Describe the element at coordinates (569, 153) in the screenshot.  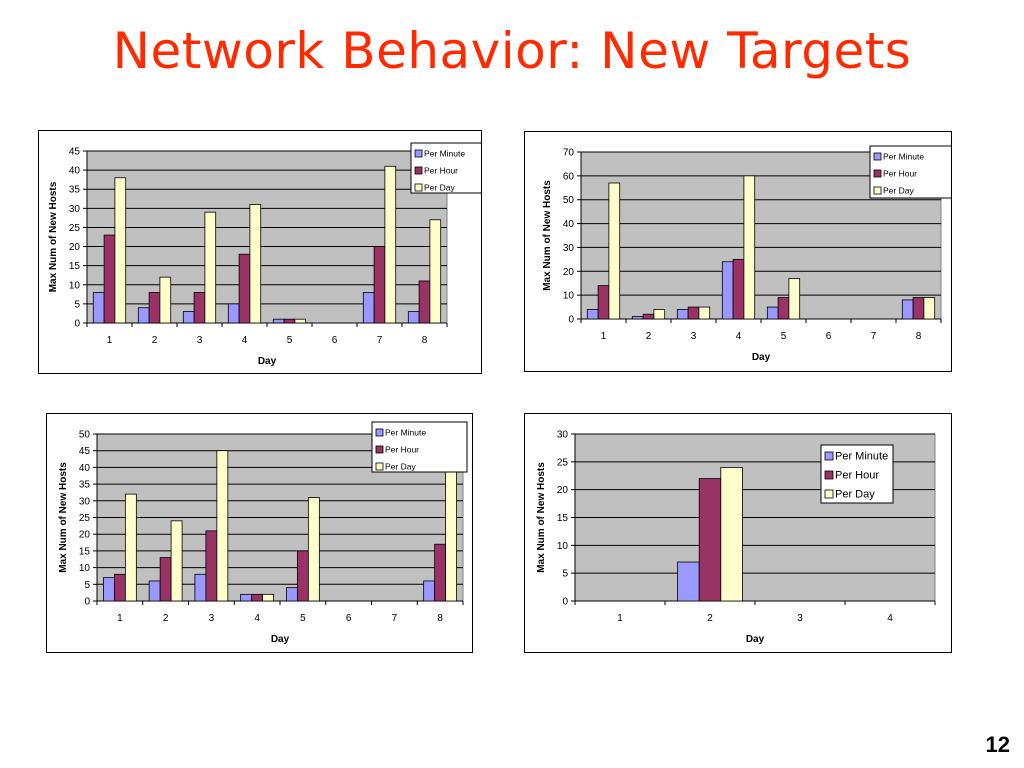
I see `y-tick-label: 70` at that location.